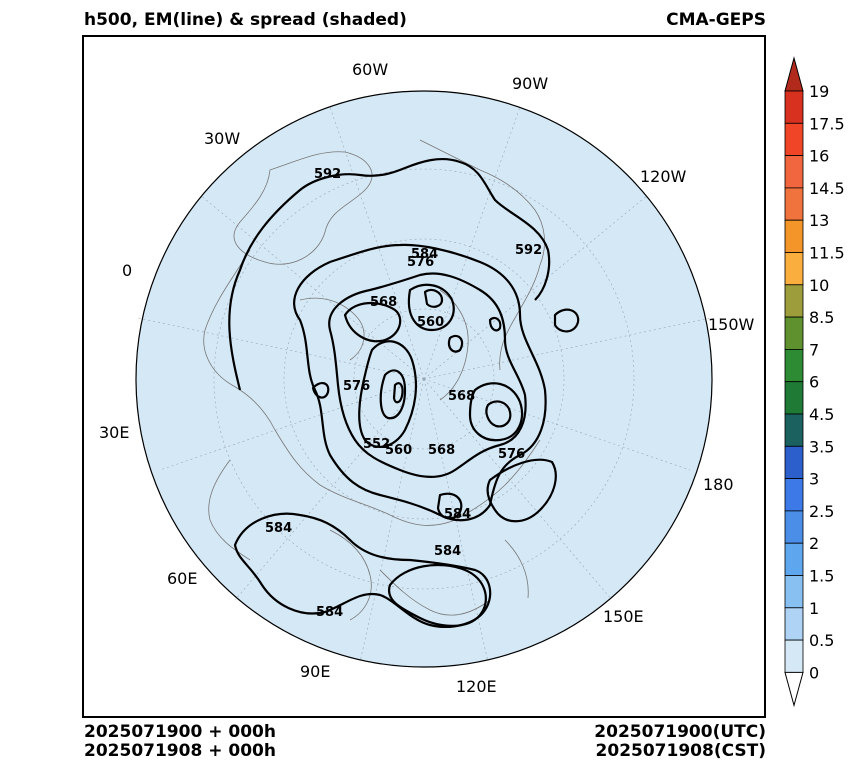  I want to click on colorbar-tick-label: 0, so click(814, 672).